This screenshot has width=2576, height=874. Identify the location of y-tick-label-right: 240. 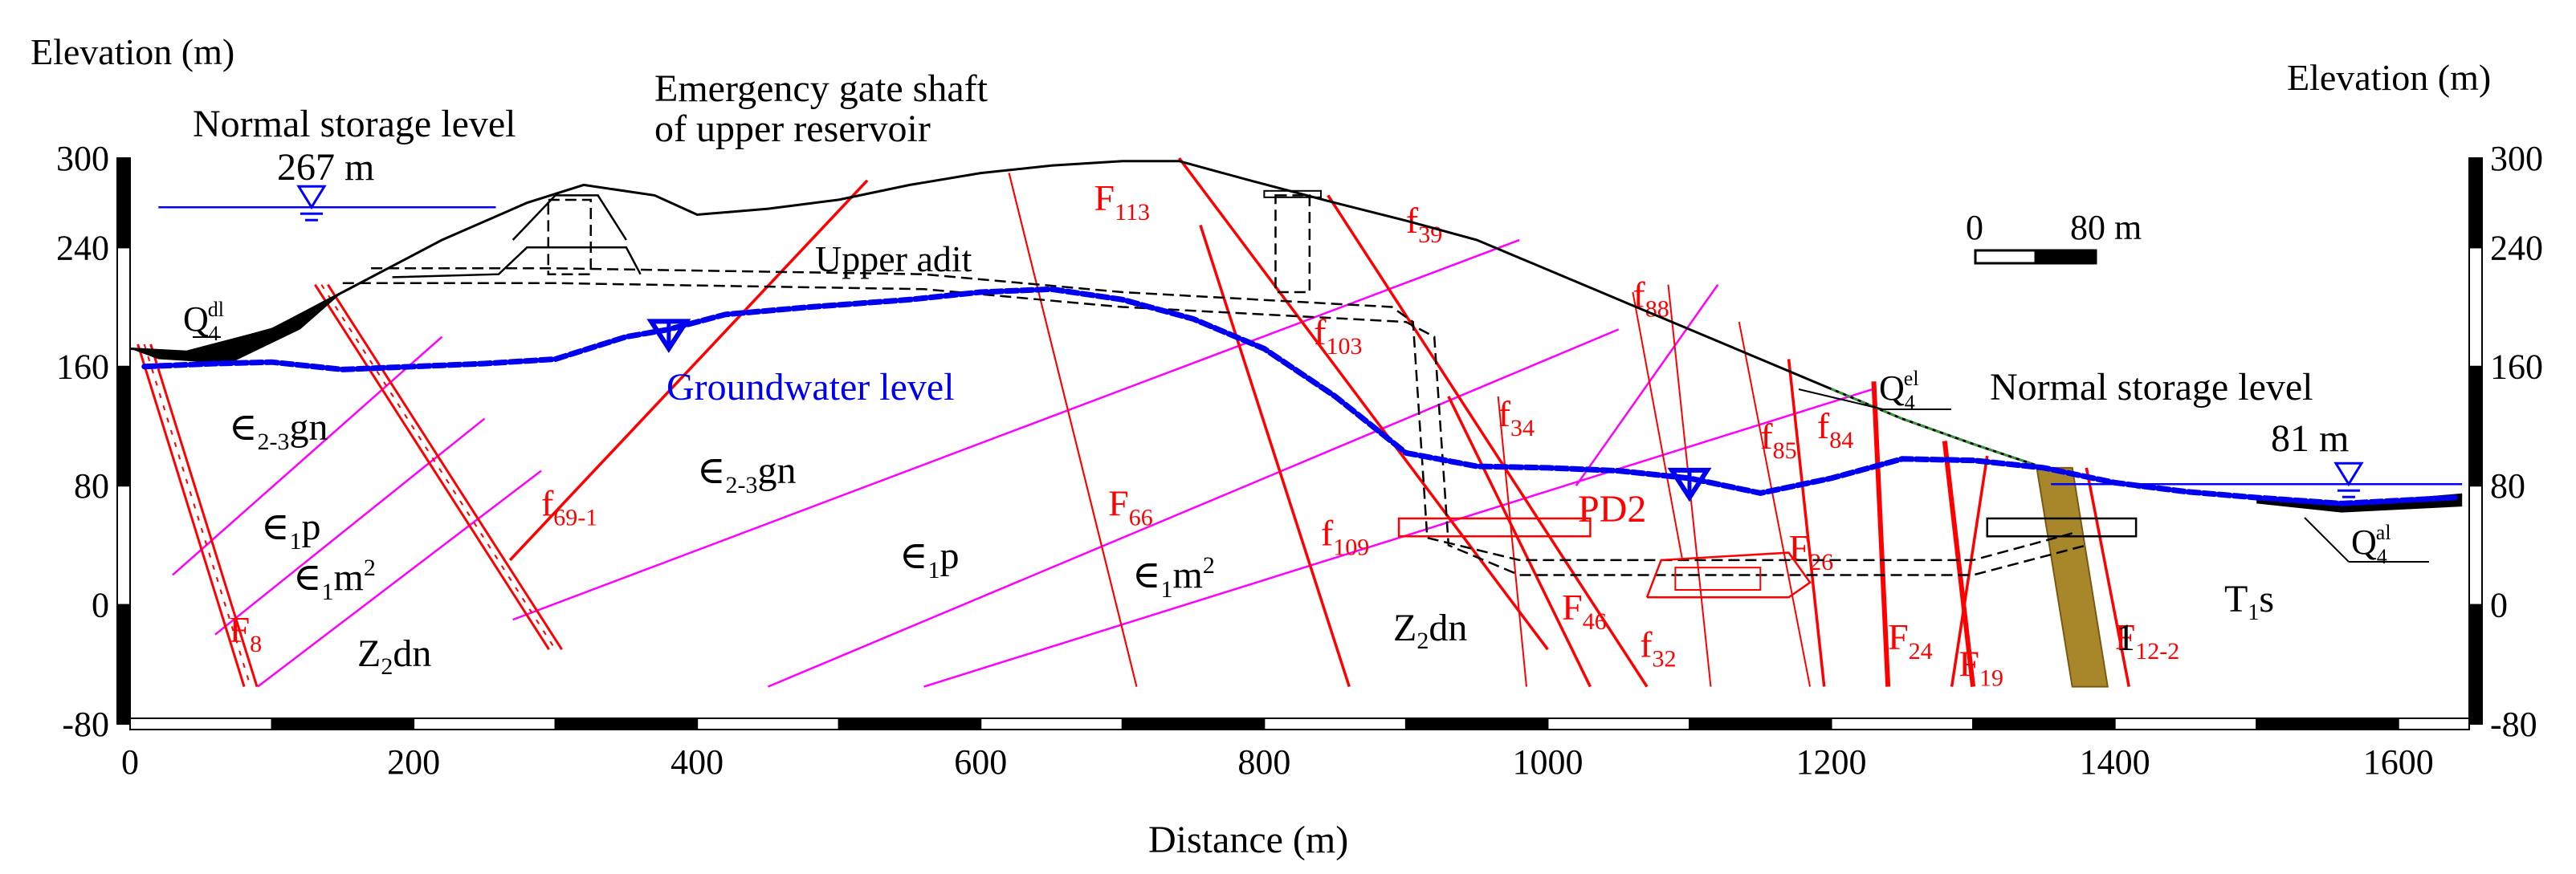
(2516, 248).